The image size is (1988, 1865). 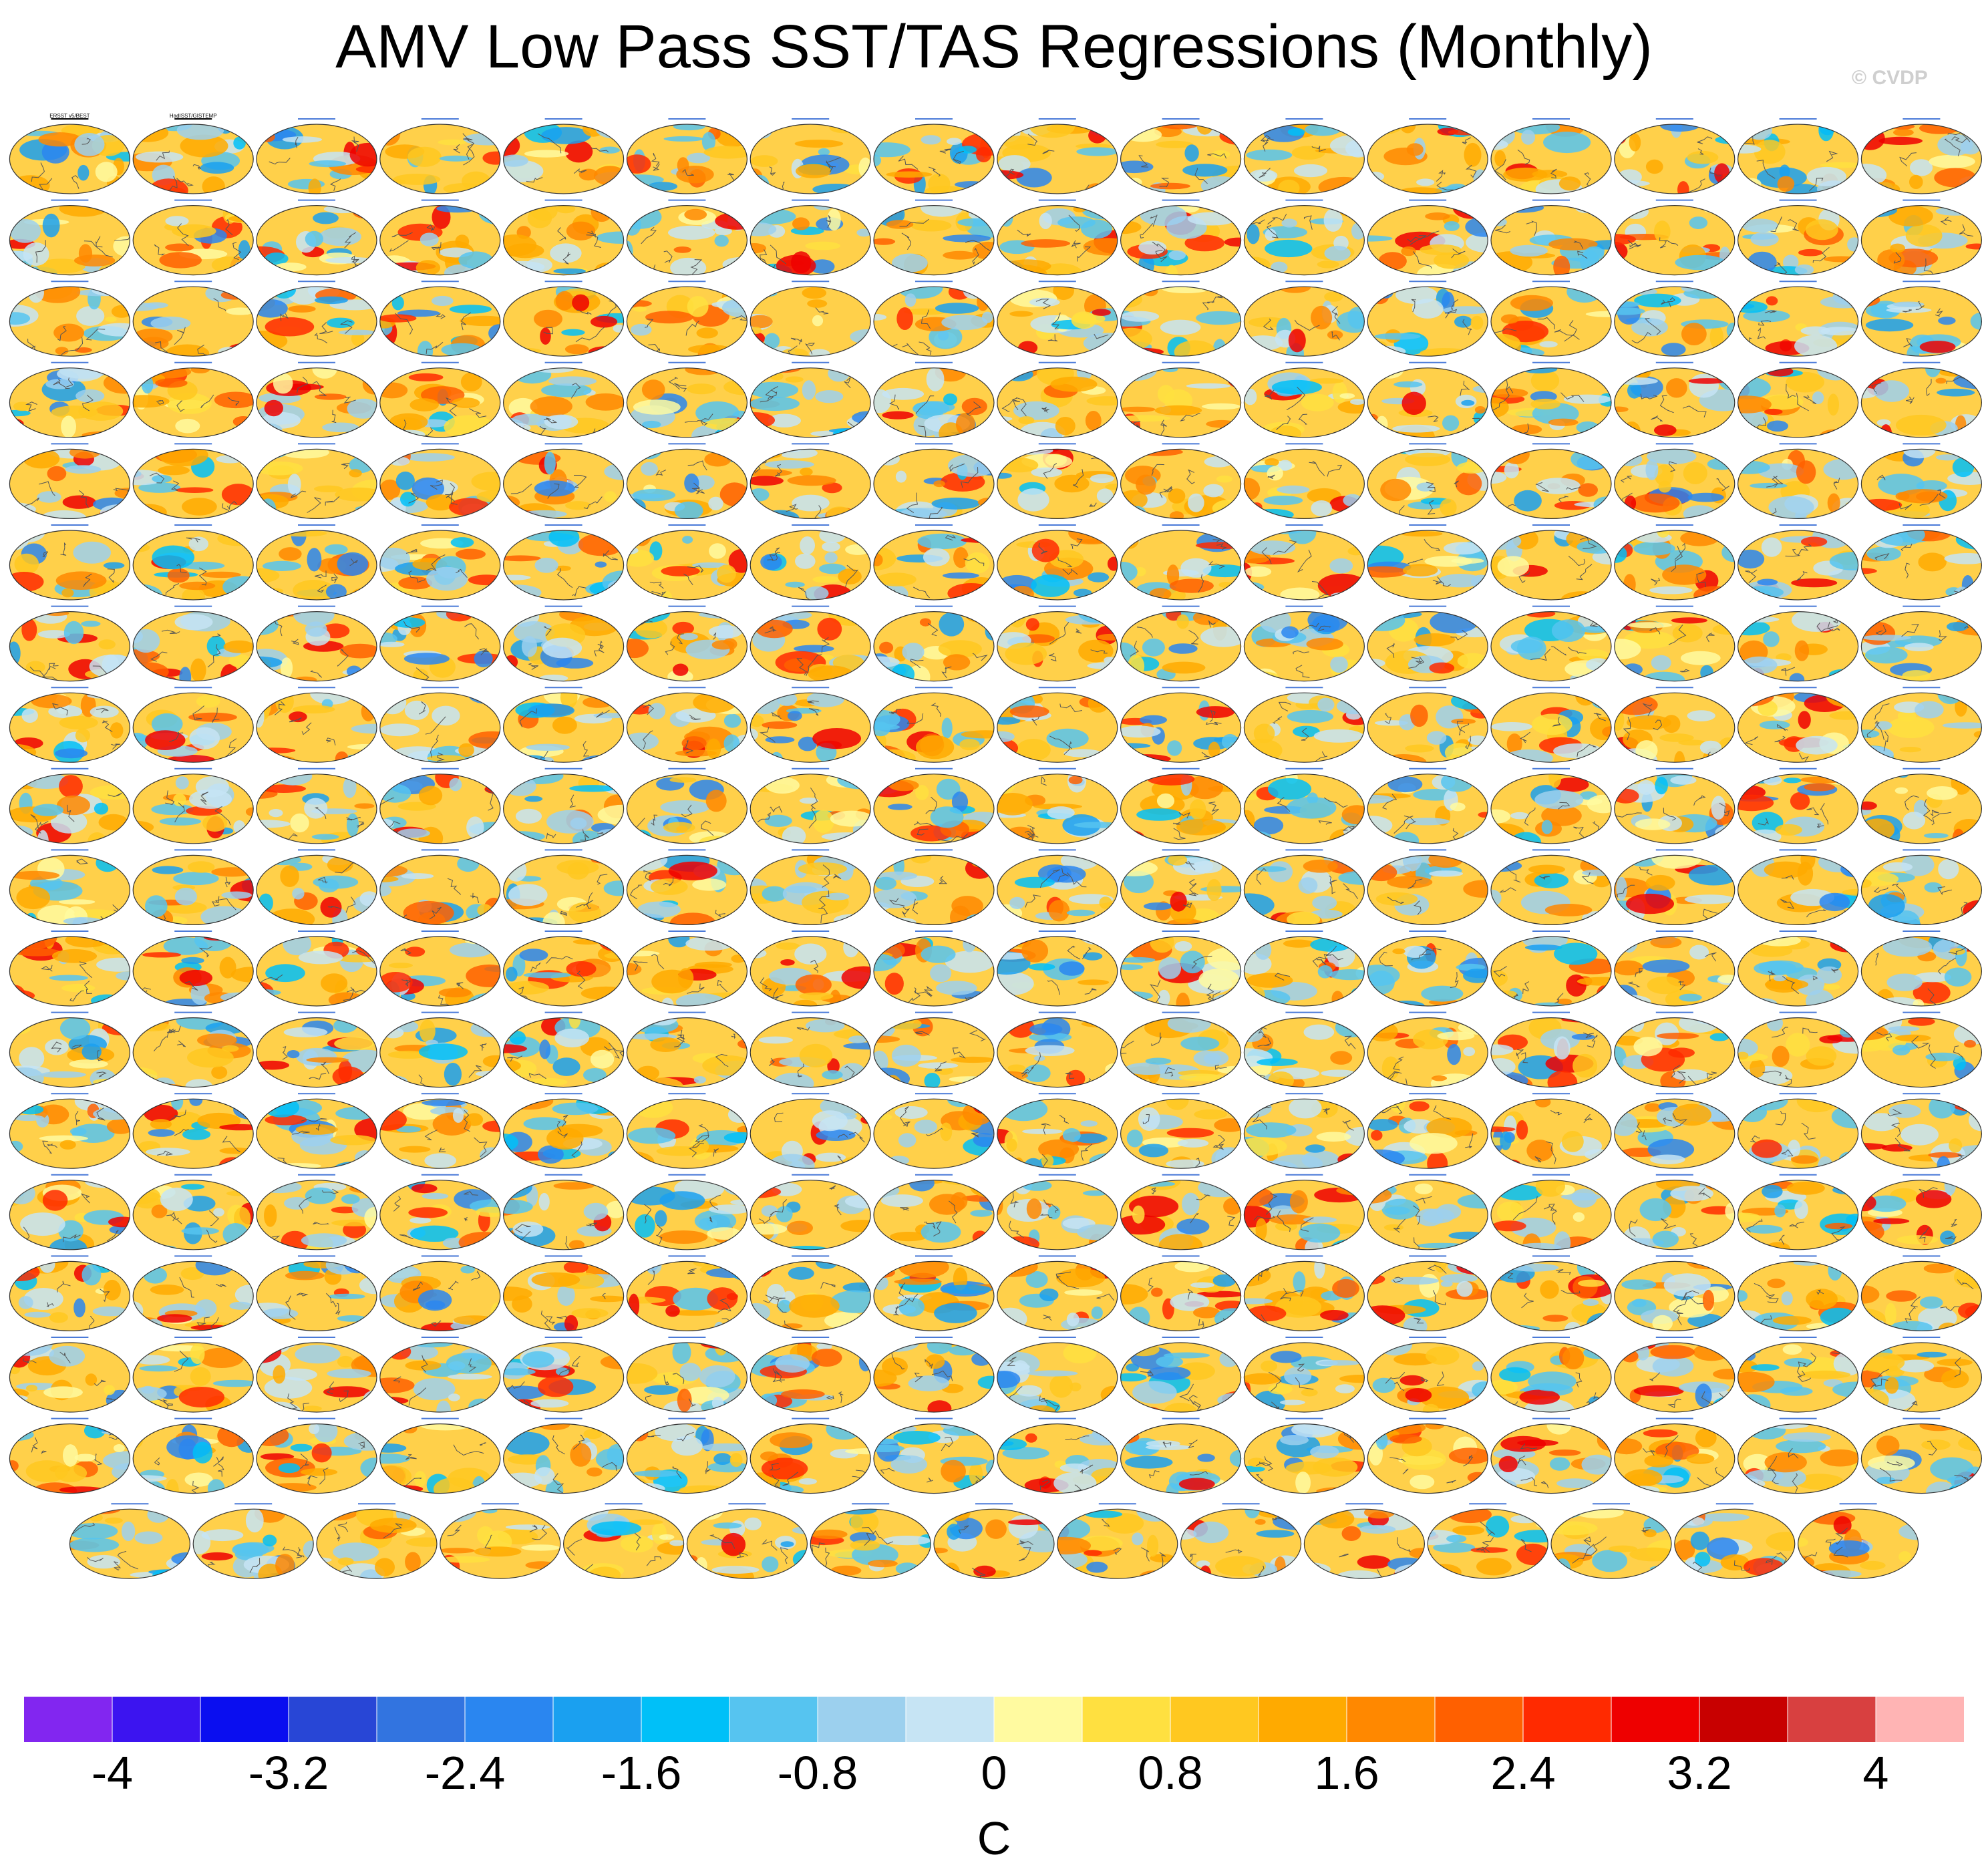 I want to click on colorbar-tick-label: 0.8, so click(x=1170, y=1773).